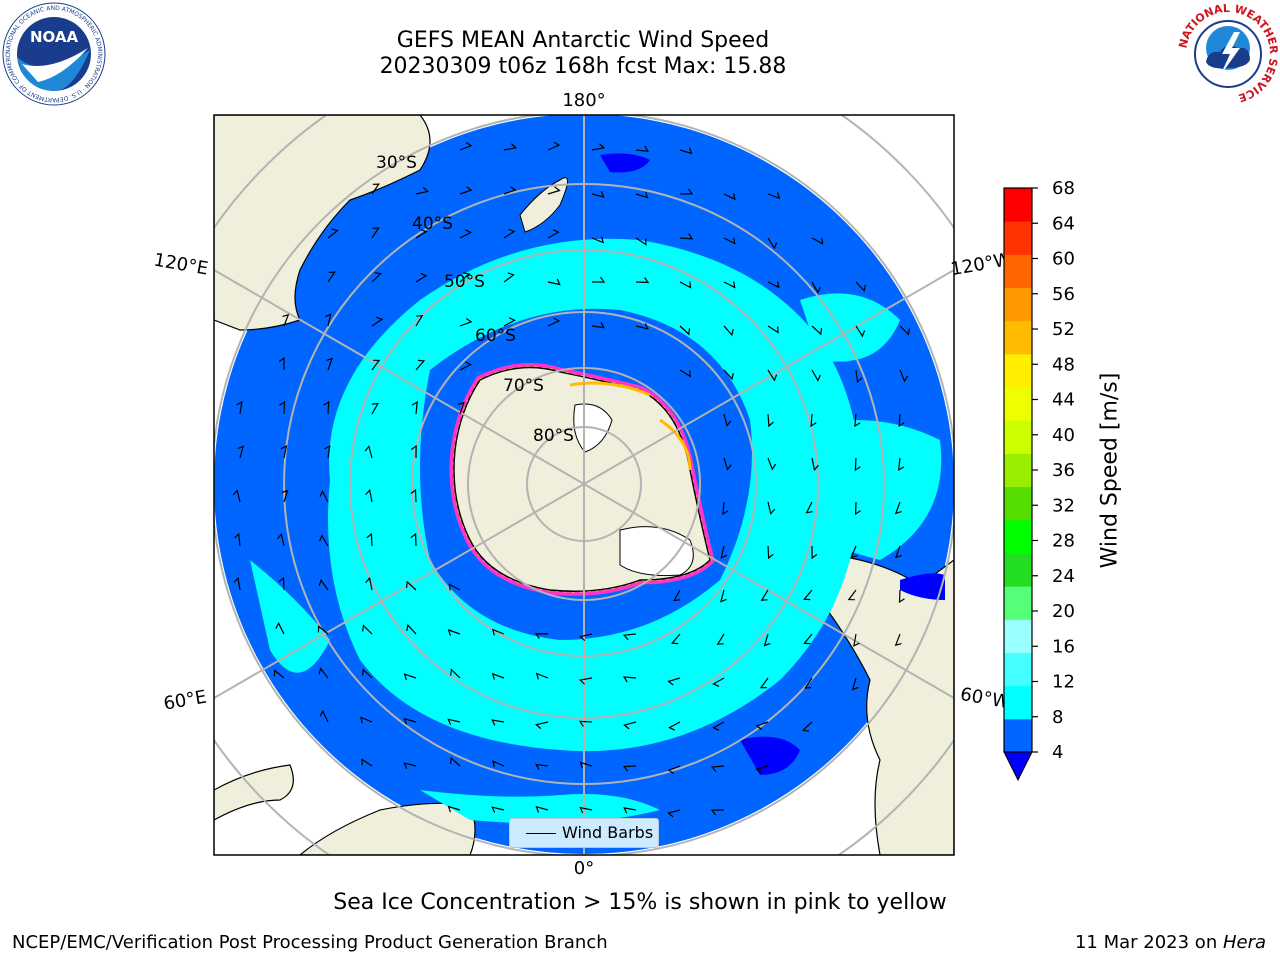 The height and width of the screenshot is (960, 1280). What do you see at coordinates (1063, 329) in the screenshot?
I see `colorbar-tick-label: 52` at bounding box center [1063, 329].